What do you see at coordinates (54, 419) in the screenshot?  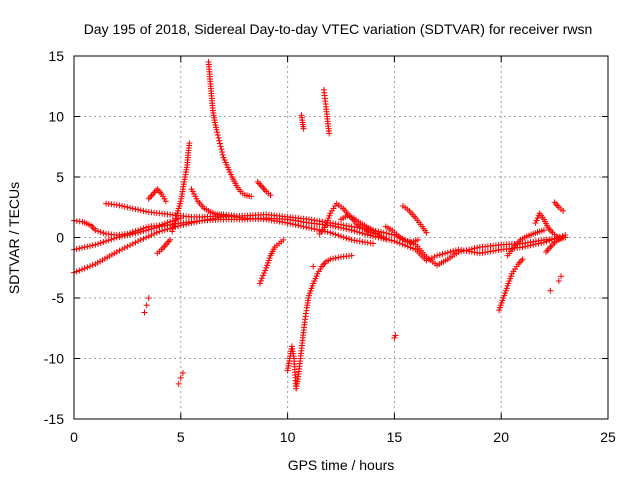 I see `y-tick-label: -15` at bounding box center [54, 419].